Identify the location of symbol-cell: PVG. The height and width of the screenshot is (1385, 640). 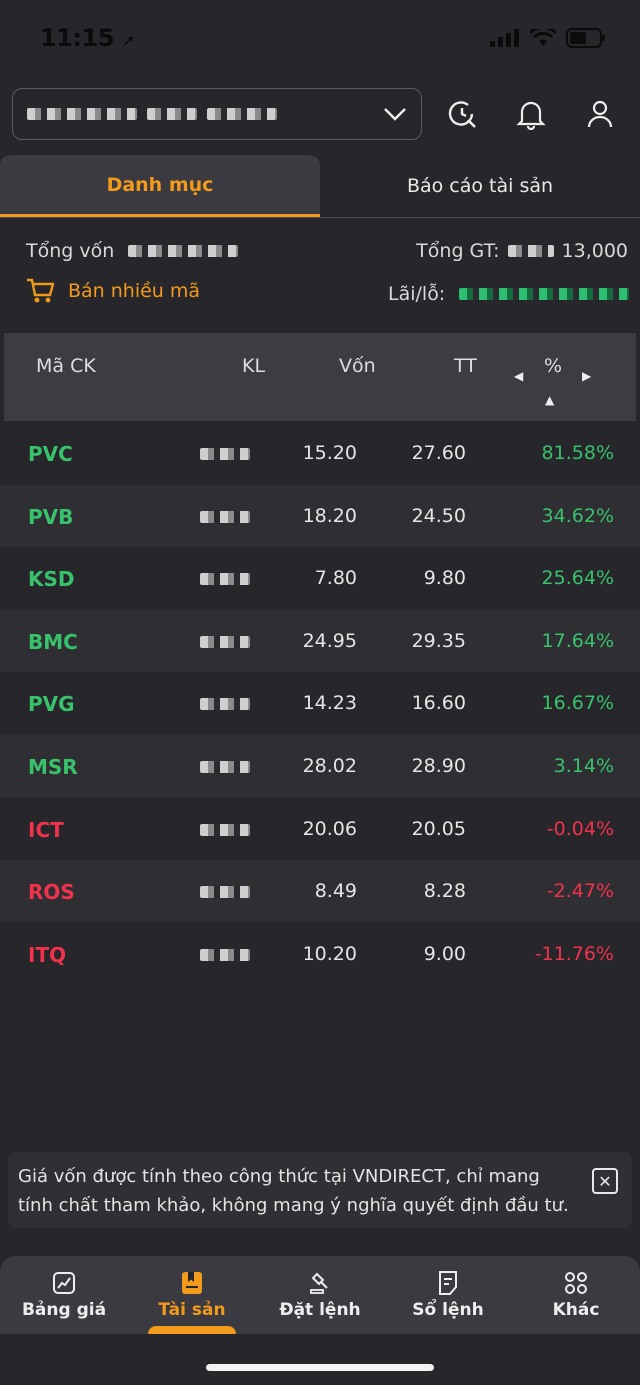
(51, 704).